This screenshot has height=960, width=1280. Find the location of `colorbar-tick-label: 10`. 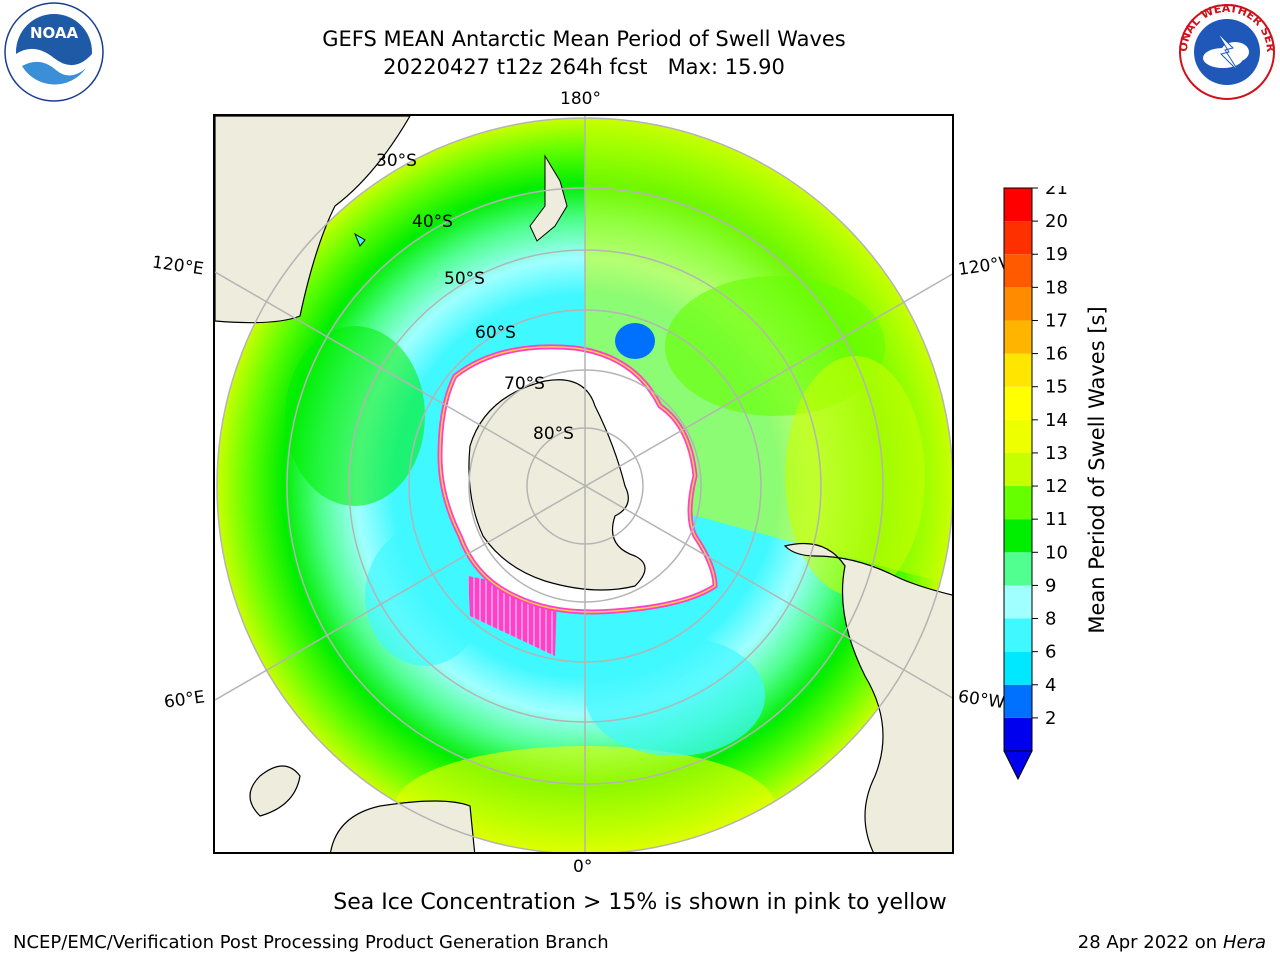

colorbar-tick-label: 10 is located at coordinates (1056, 552).